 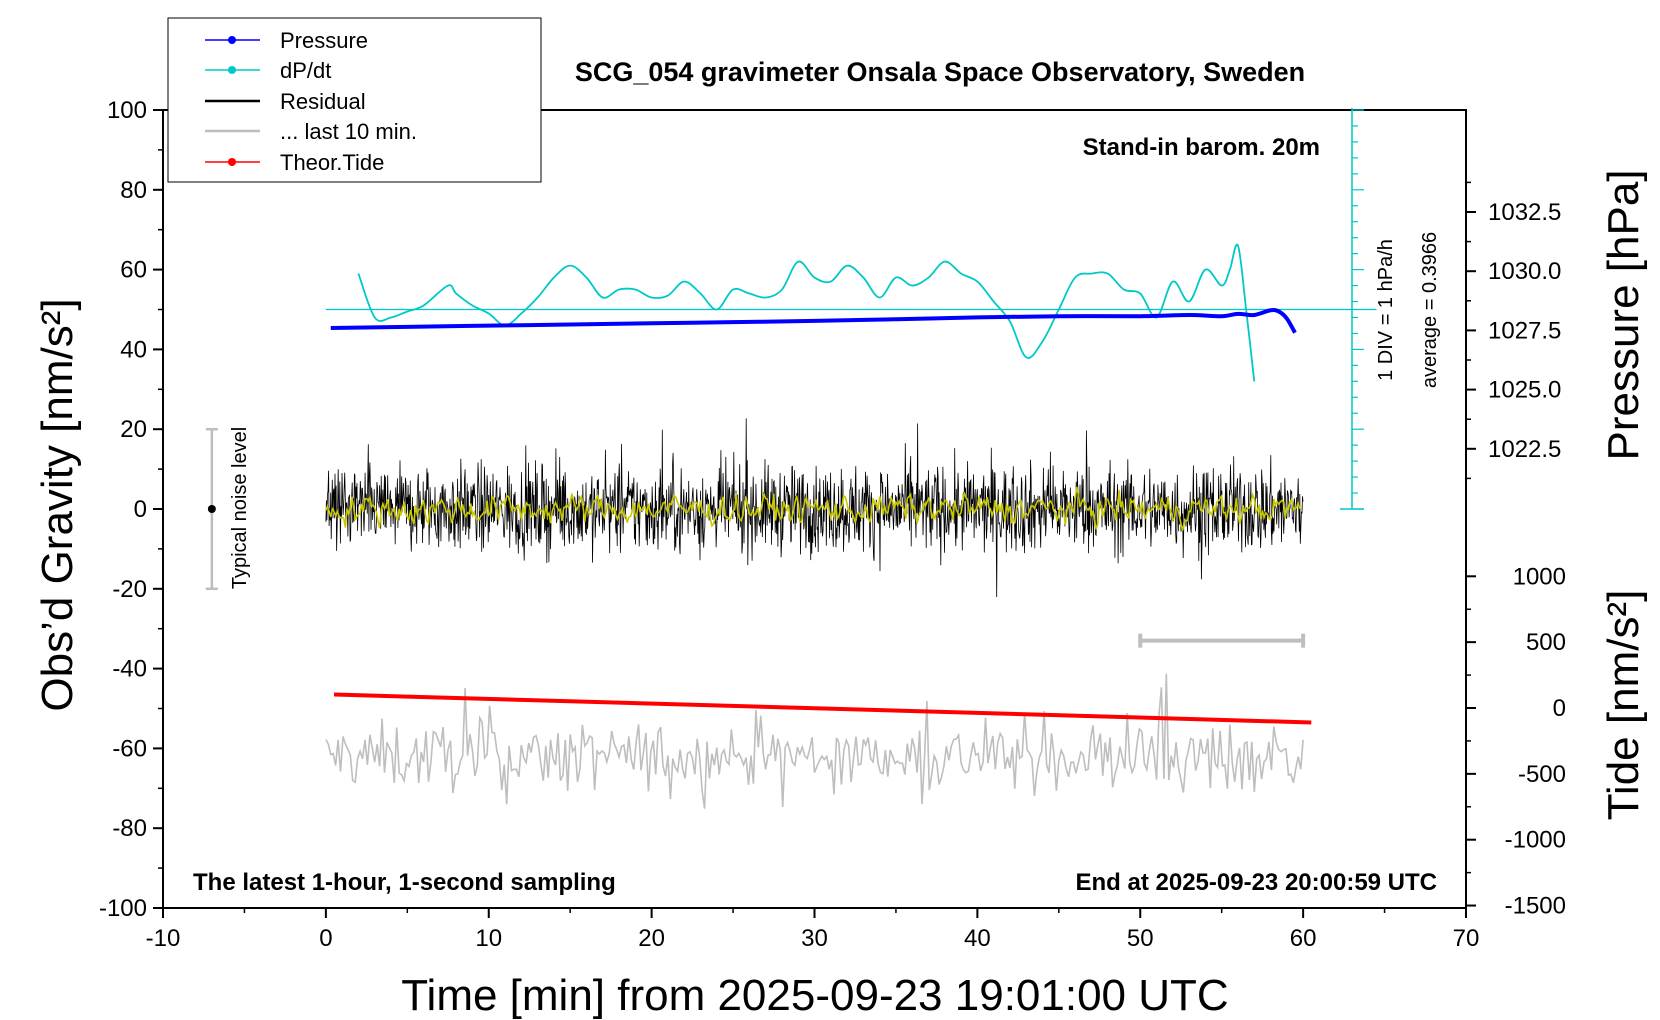 What do you see at coordinates (1535, 840) in the screenshot?
I see `tide-tick-label: -1000` at bounding box center [1535, 840].